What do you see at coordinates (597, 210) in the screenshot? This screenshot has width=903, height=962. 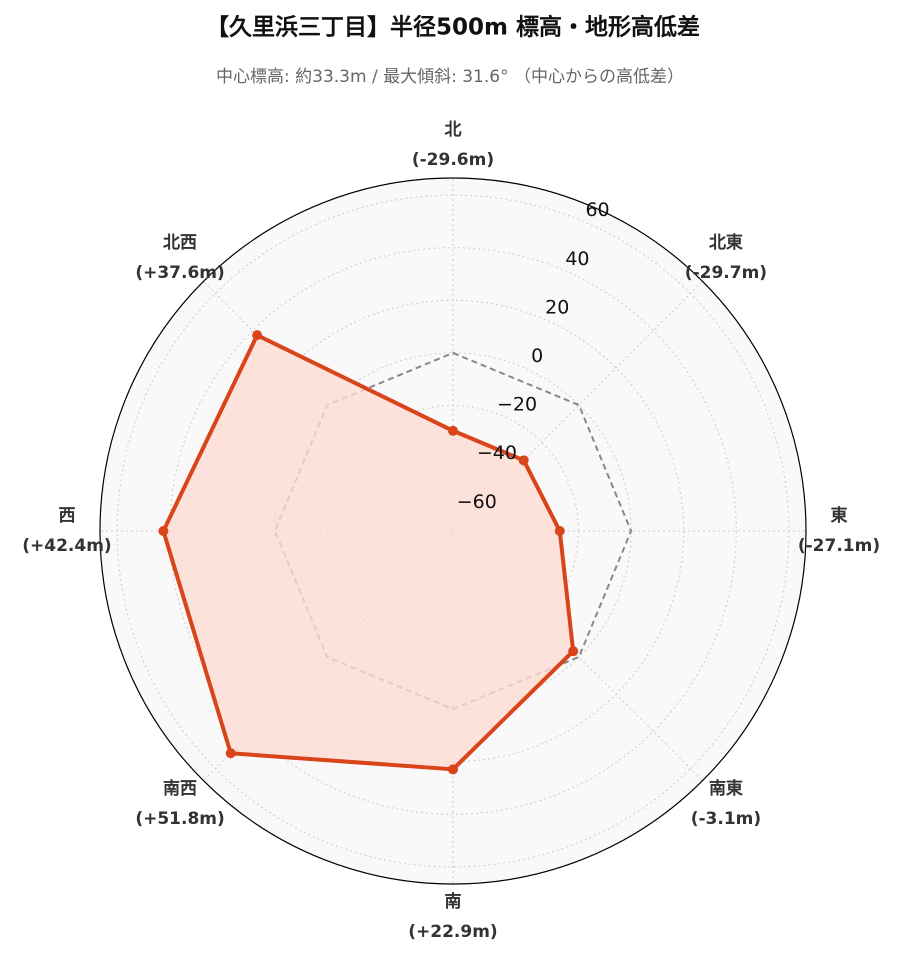 I see `r-tick-label: 60` at bounding box center [597, 210].